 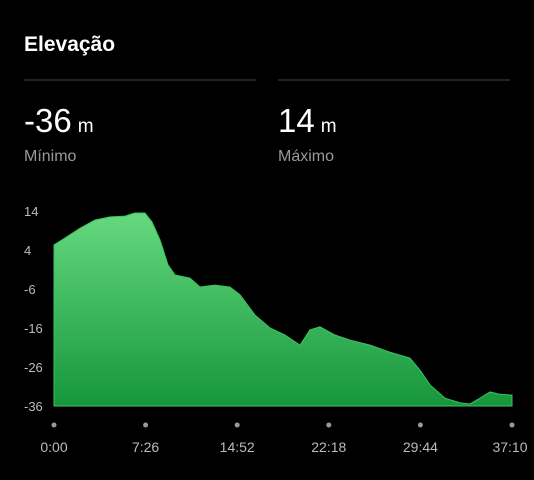 What do you see at coordinates (69, 44) in the screenshot?
I see `title: Elevação` at bounding box center [69, 44].